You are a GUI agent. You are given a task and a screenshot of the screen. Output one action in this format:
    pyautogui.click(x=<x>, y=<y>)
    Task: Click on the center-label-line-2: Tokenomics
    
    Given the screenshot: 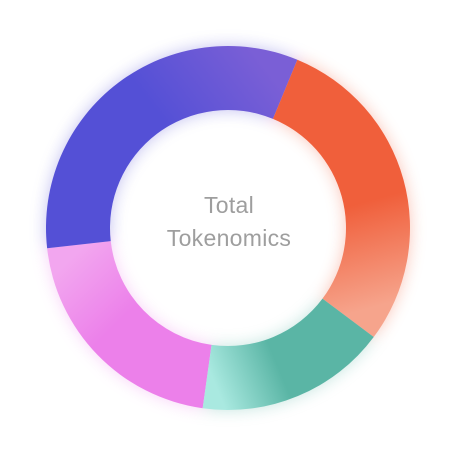 What is the action you would take?
    pyautogui.click(x=229, y=238)
    